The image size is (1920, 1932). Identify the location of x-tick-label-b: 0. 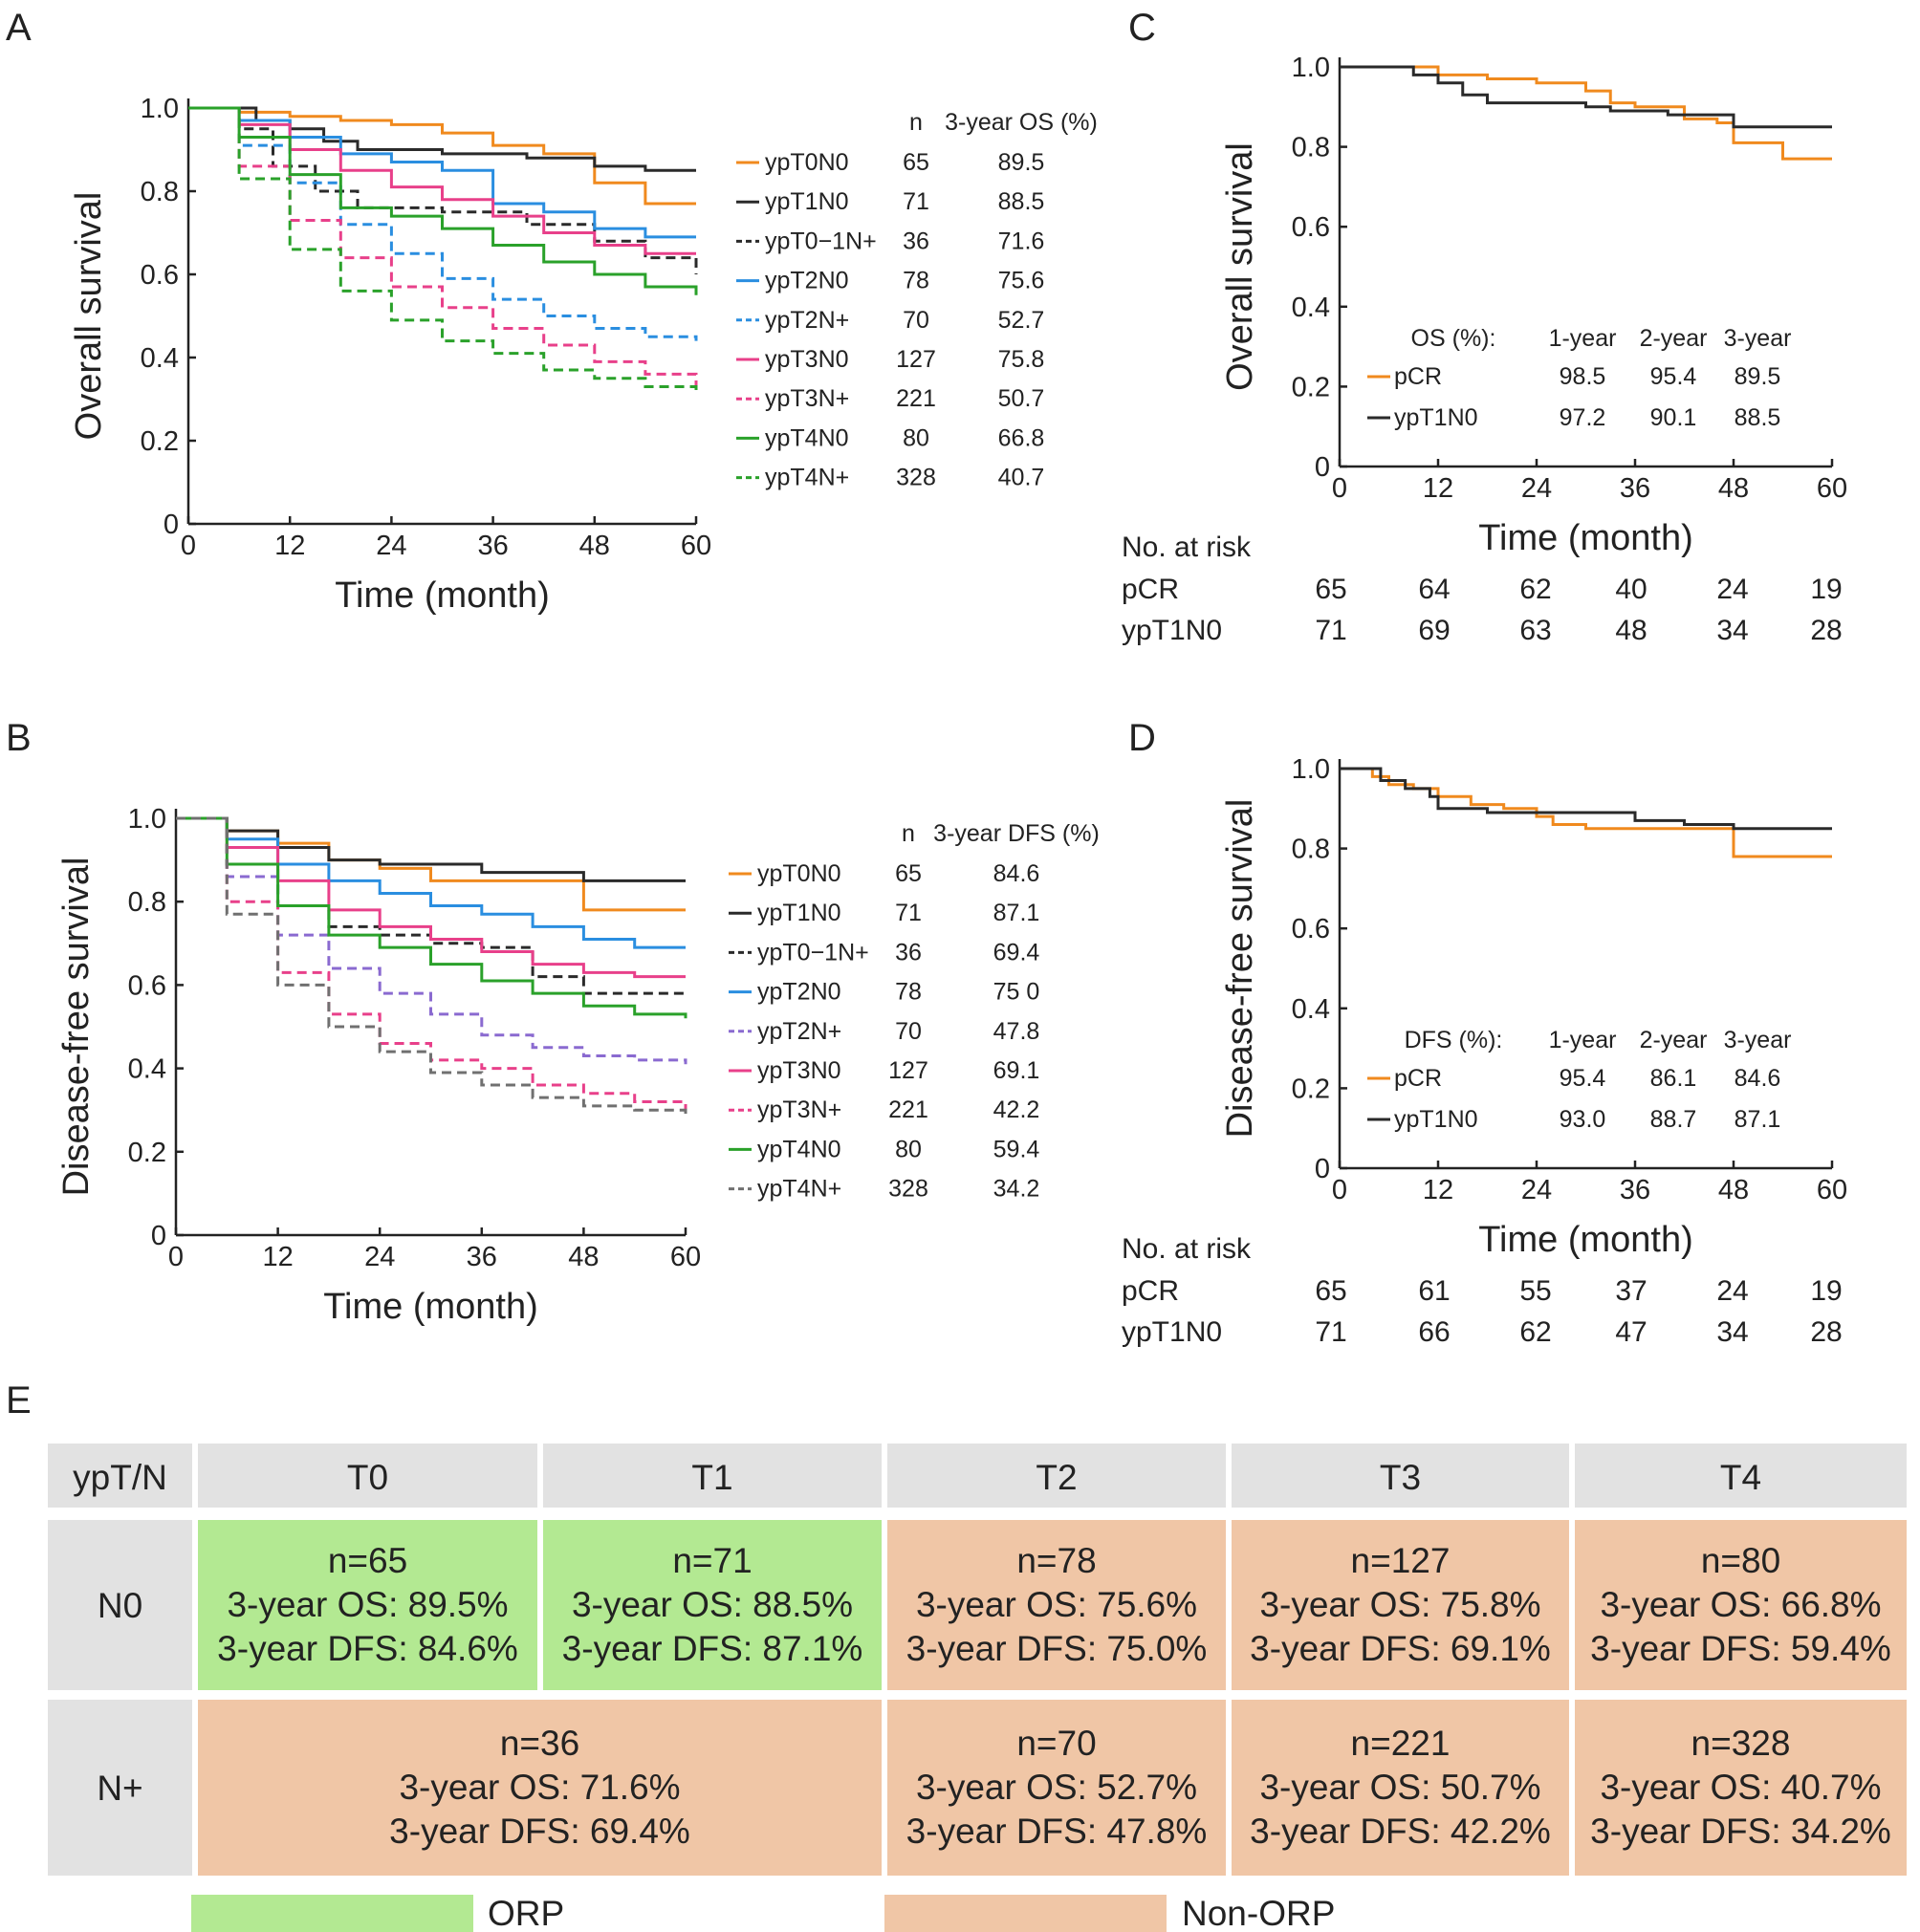
(176, 1257).